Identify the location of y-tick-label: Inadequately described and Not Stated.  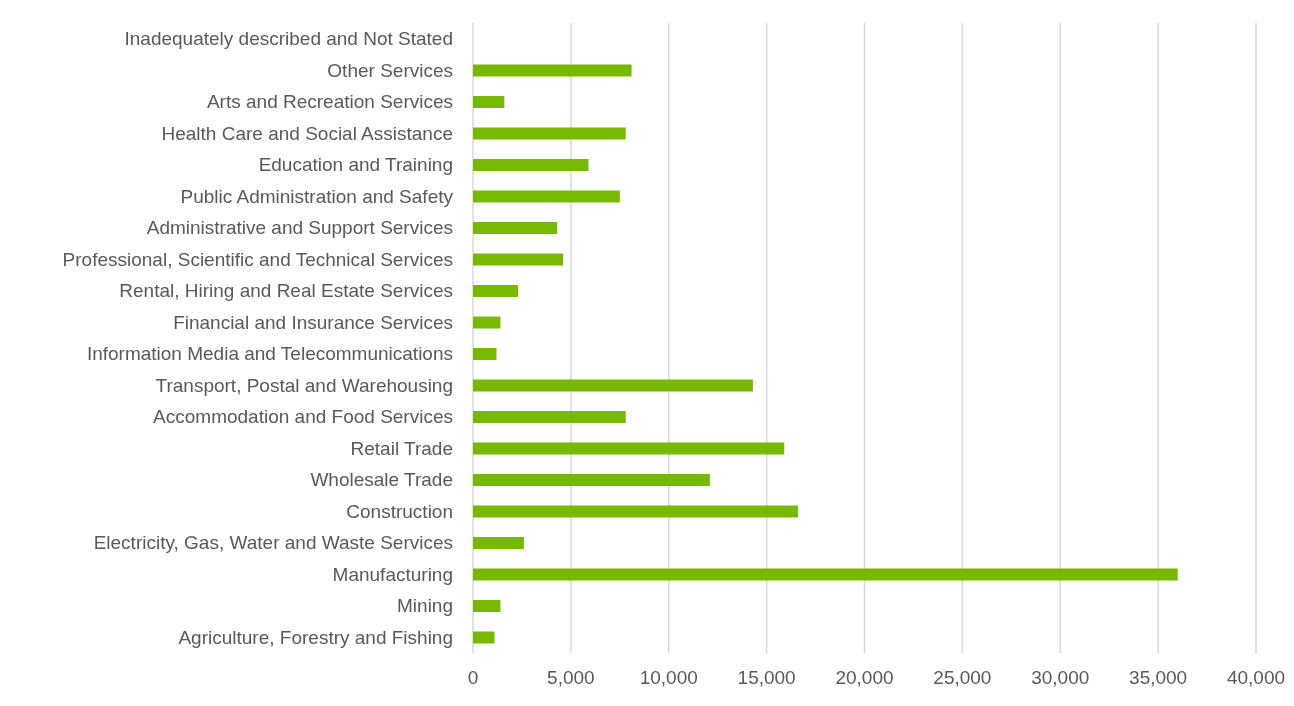
(288, 39).